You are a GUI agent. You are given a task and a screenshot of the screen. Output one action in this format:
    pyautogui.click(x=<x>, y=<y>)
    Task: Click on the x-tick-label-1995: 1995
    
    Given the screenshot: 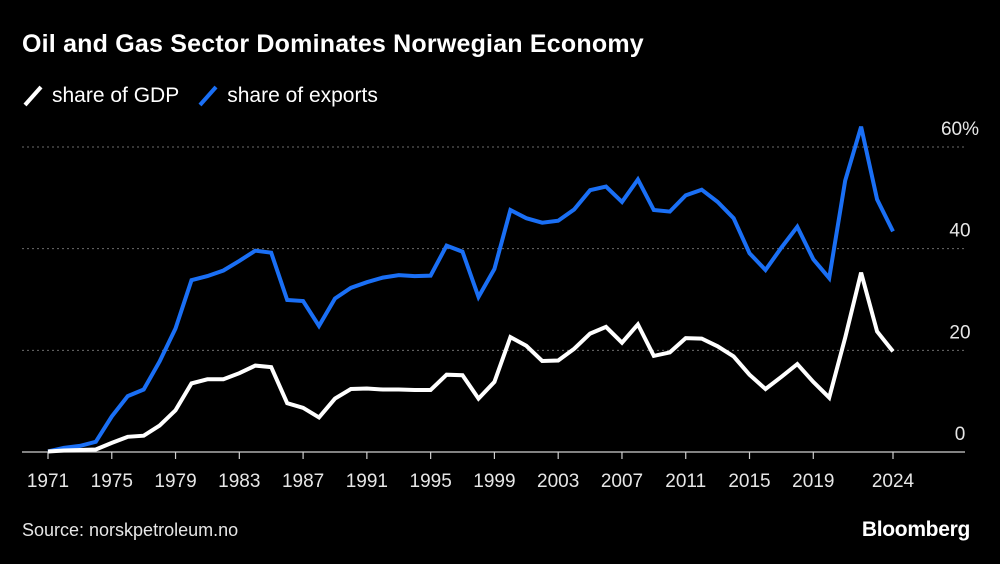 What is the action you would take?
    pyautogui.click(x=431, y=481)
    